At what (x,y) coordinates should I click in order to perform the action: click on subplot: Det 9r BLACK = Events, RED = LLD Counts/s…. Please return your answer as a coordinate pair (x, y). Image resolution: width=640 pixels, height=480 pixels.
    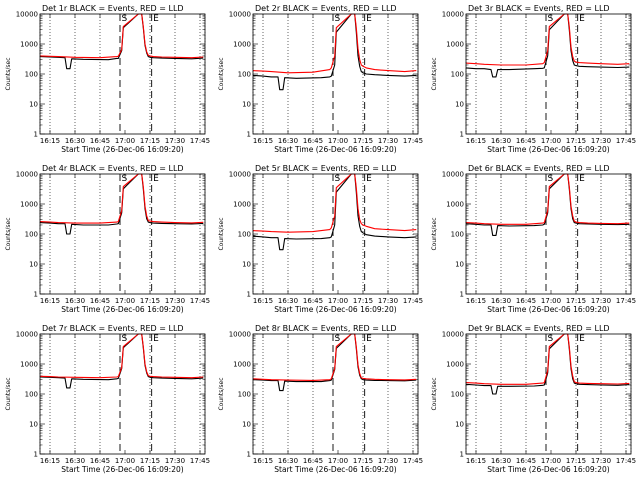
    Looking at the image, I should click on (533, 399).